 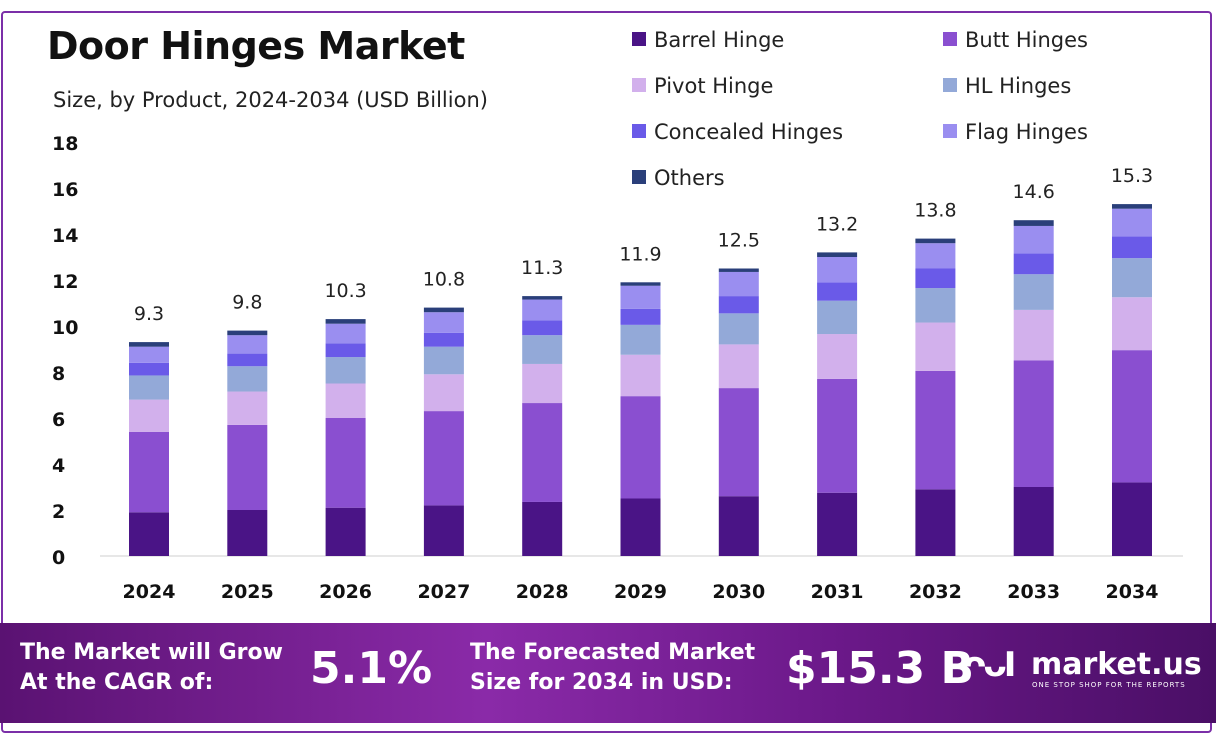 I want to click on y-tick-label: 10, so click(x=65, y=328).